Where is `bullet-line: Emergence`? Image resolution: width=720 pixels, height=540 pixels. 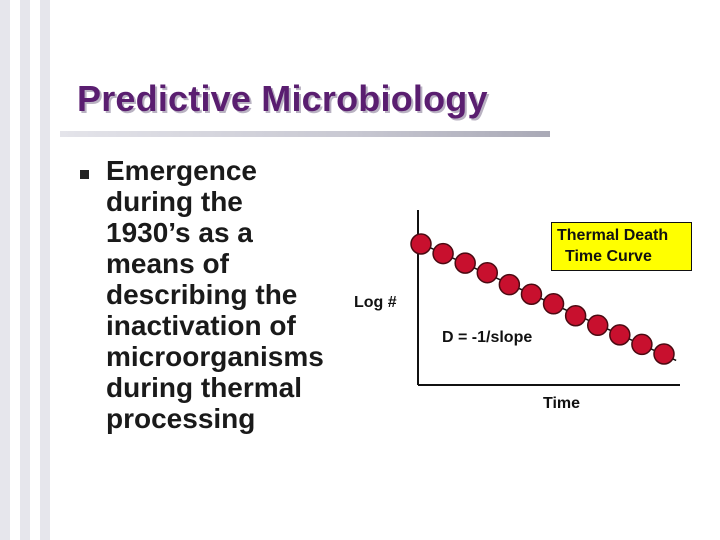
bullet-line: Emergence is located at coordinates (181, 170).